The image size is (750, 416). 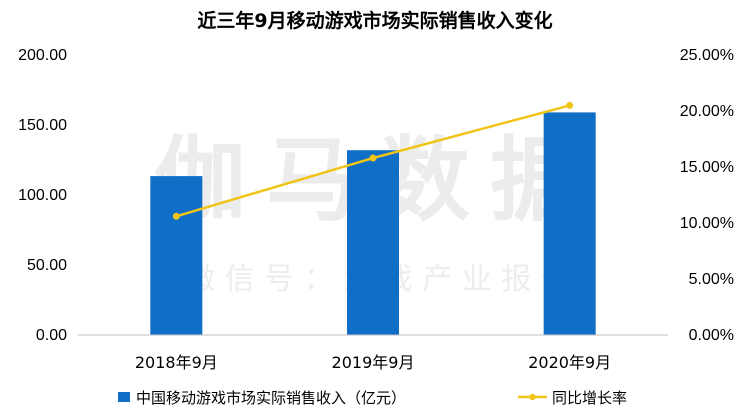 What do you see at coordinates (532, 397) in the screenshot?
I see `legend-swatch-marker` at bounding box center [532, 397].